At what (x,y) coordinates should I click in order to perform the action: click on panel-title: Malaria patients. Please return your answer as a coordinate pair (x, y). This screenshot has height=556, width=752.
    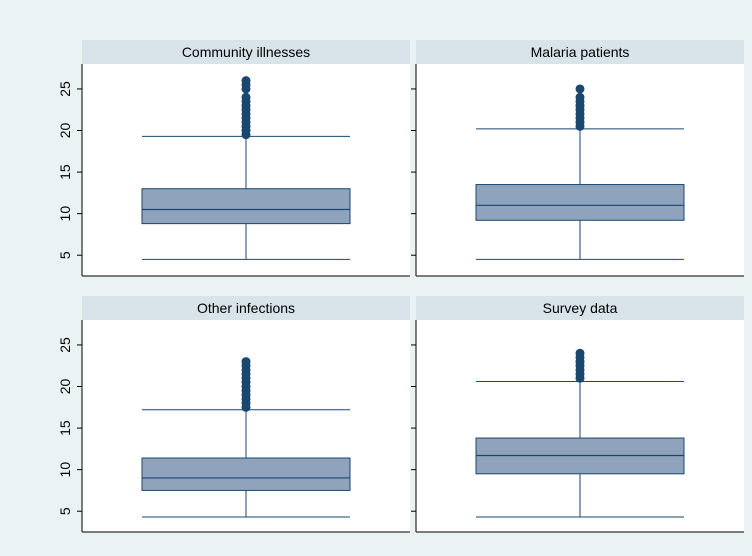
    Looking at the image, I should click on (580, 52).